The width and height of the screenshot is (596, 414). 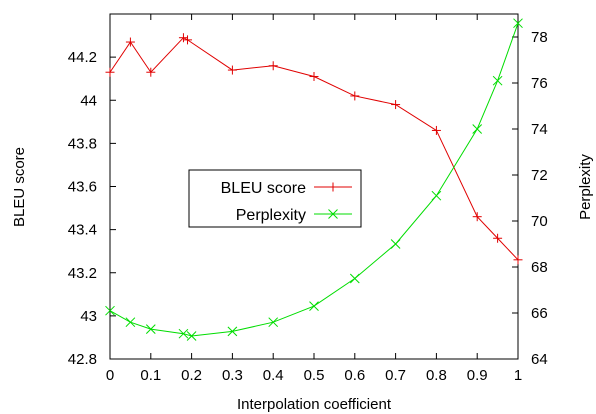 I want to click on y-left-tick-label: 43, so click(x=88, y=316).